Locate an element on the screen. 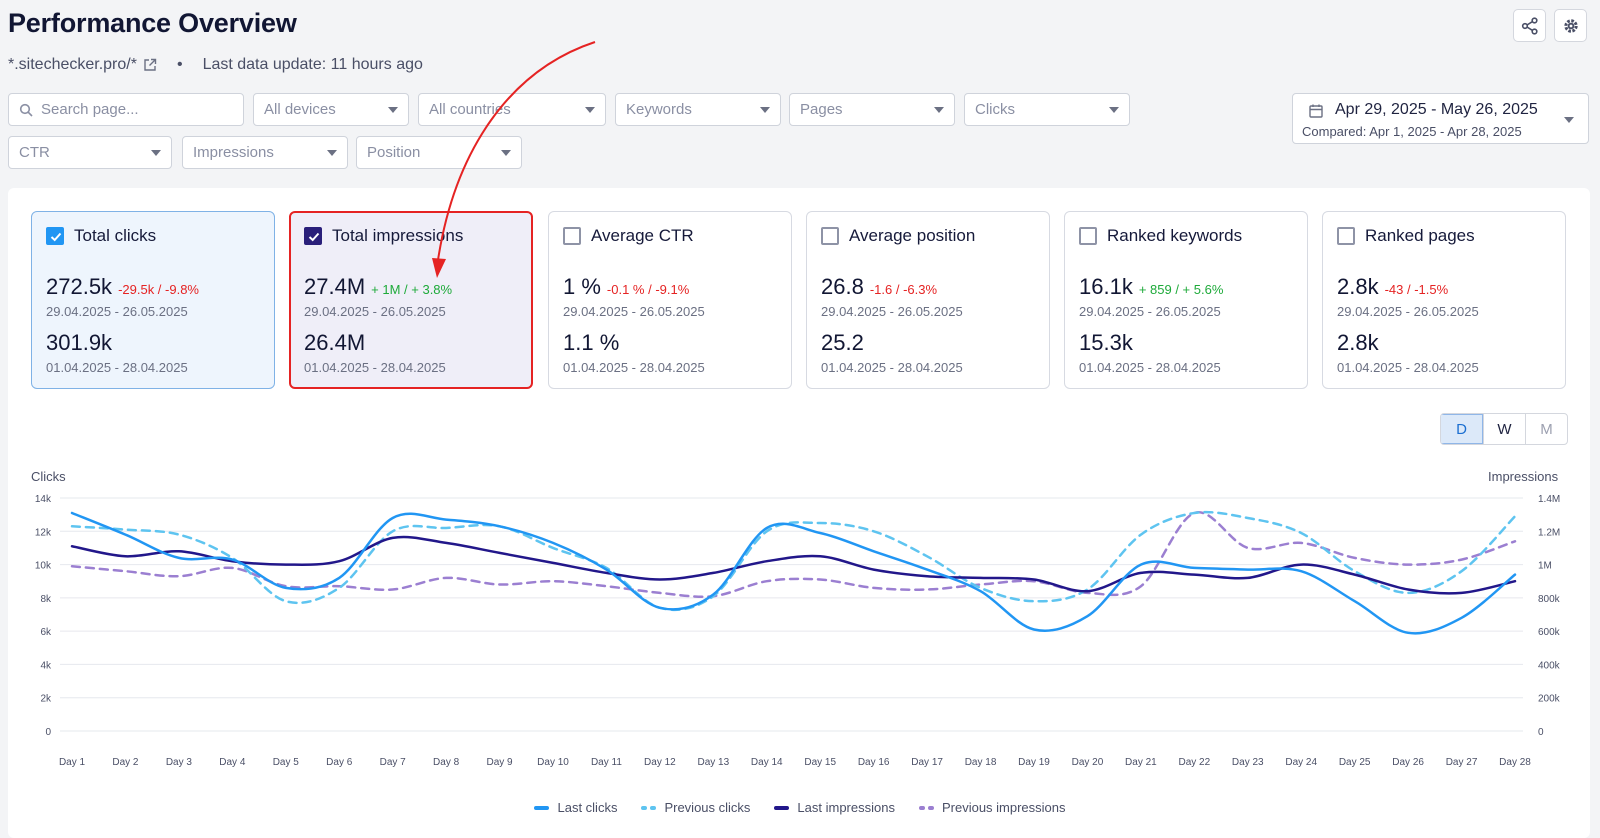  x-tick-label: Day 5 is located at coordinates (286, 762).